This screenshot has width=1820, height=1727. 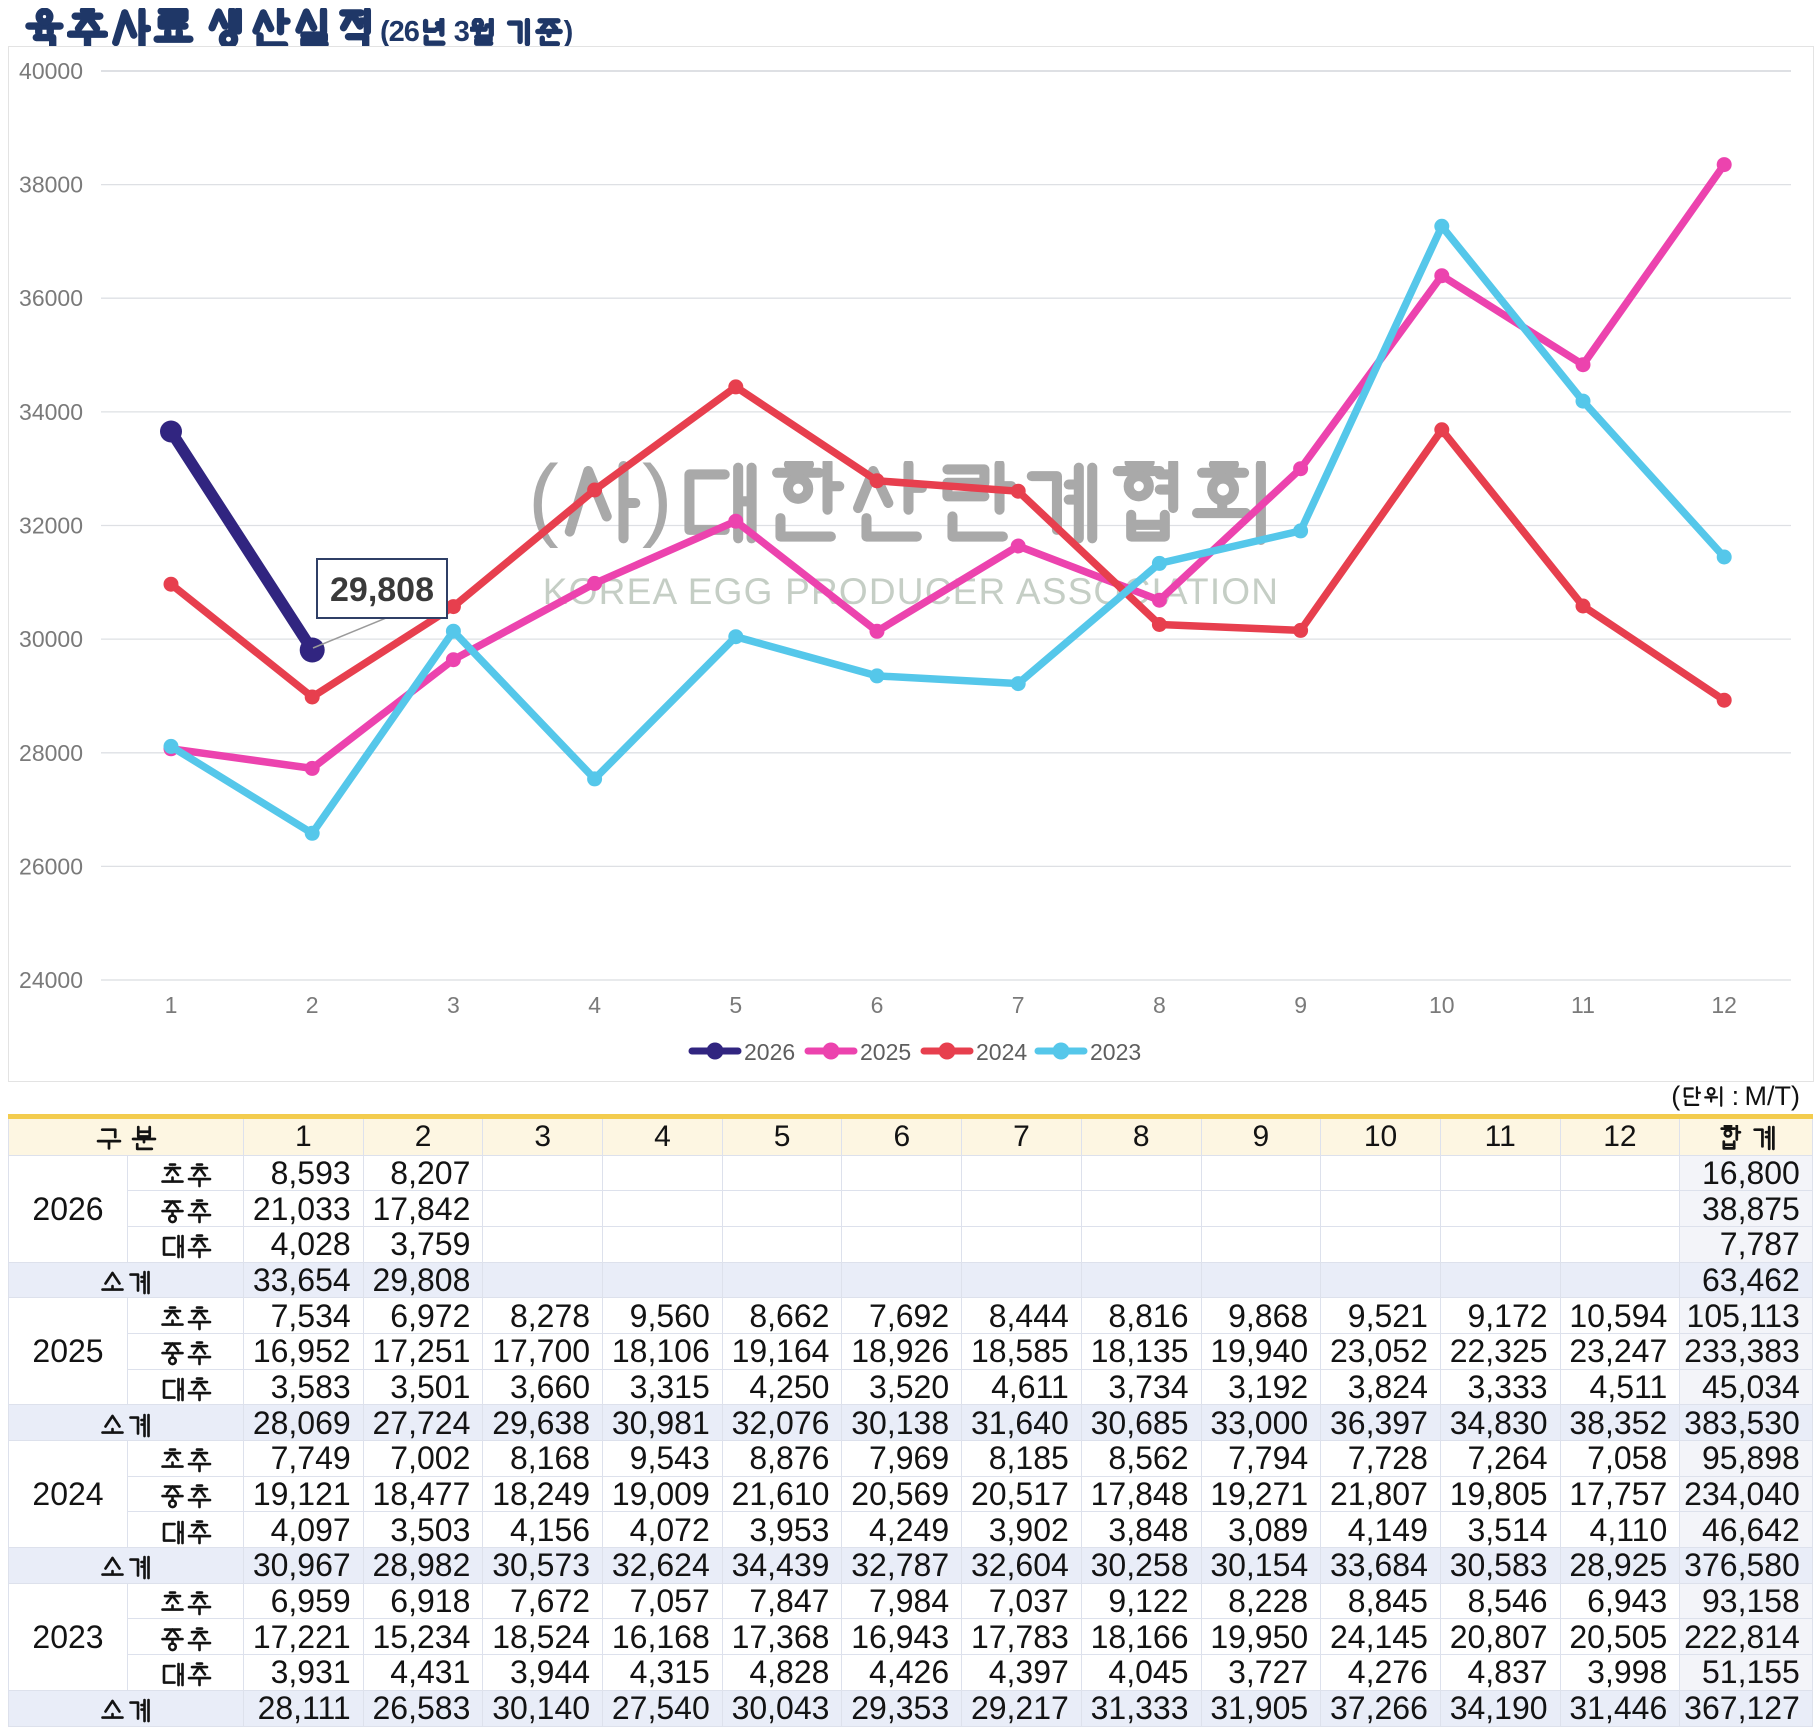 I want to click on svg-text: 6, so click(x=877, y=1005).